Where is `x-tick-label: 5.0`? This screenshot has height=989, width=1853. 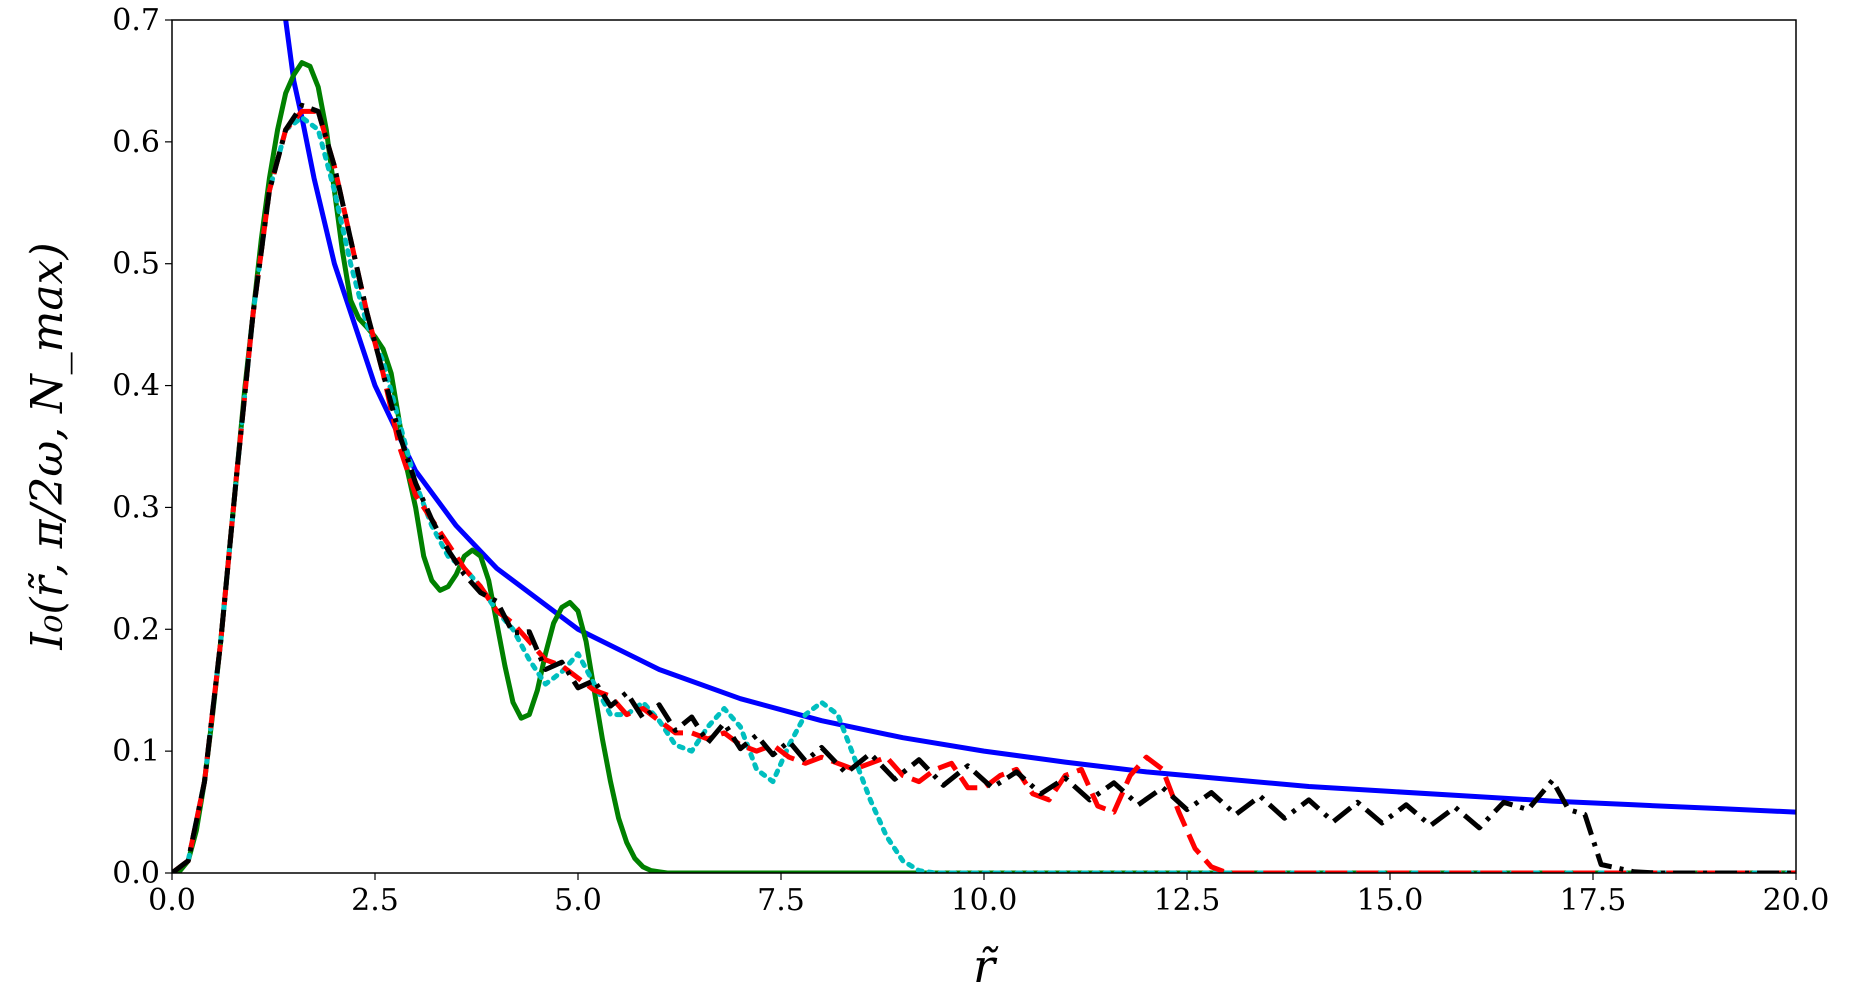
x-tick-label: 5.0 is located at coordinates (578, 900).